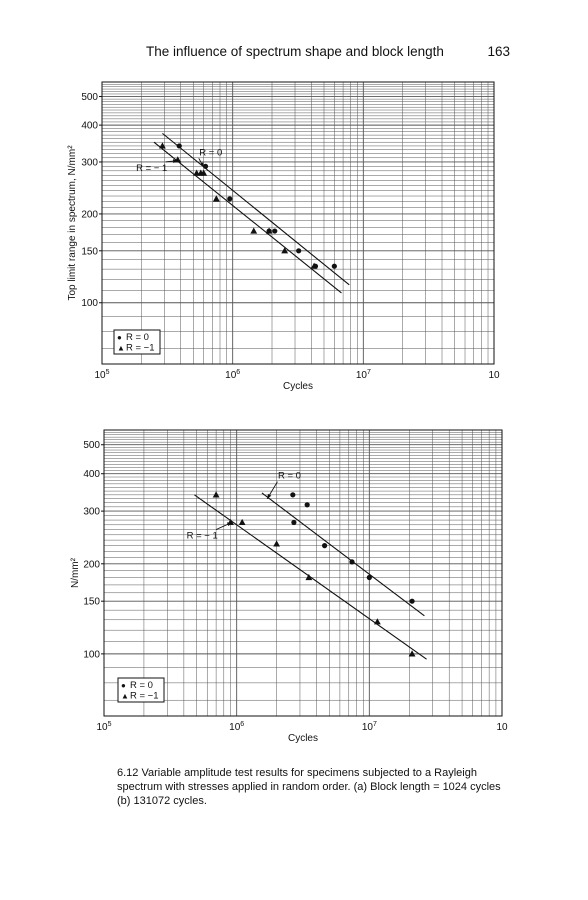 This screenshot has height=900, width=588. Describe the element at coordinates (498, 51) in the screenshot. I see `page-number: 163` at that location.